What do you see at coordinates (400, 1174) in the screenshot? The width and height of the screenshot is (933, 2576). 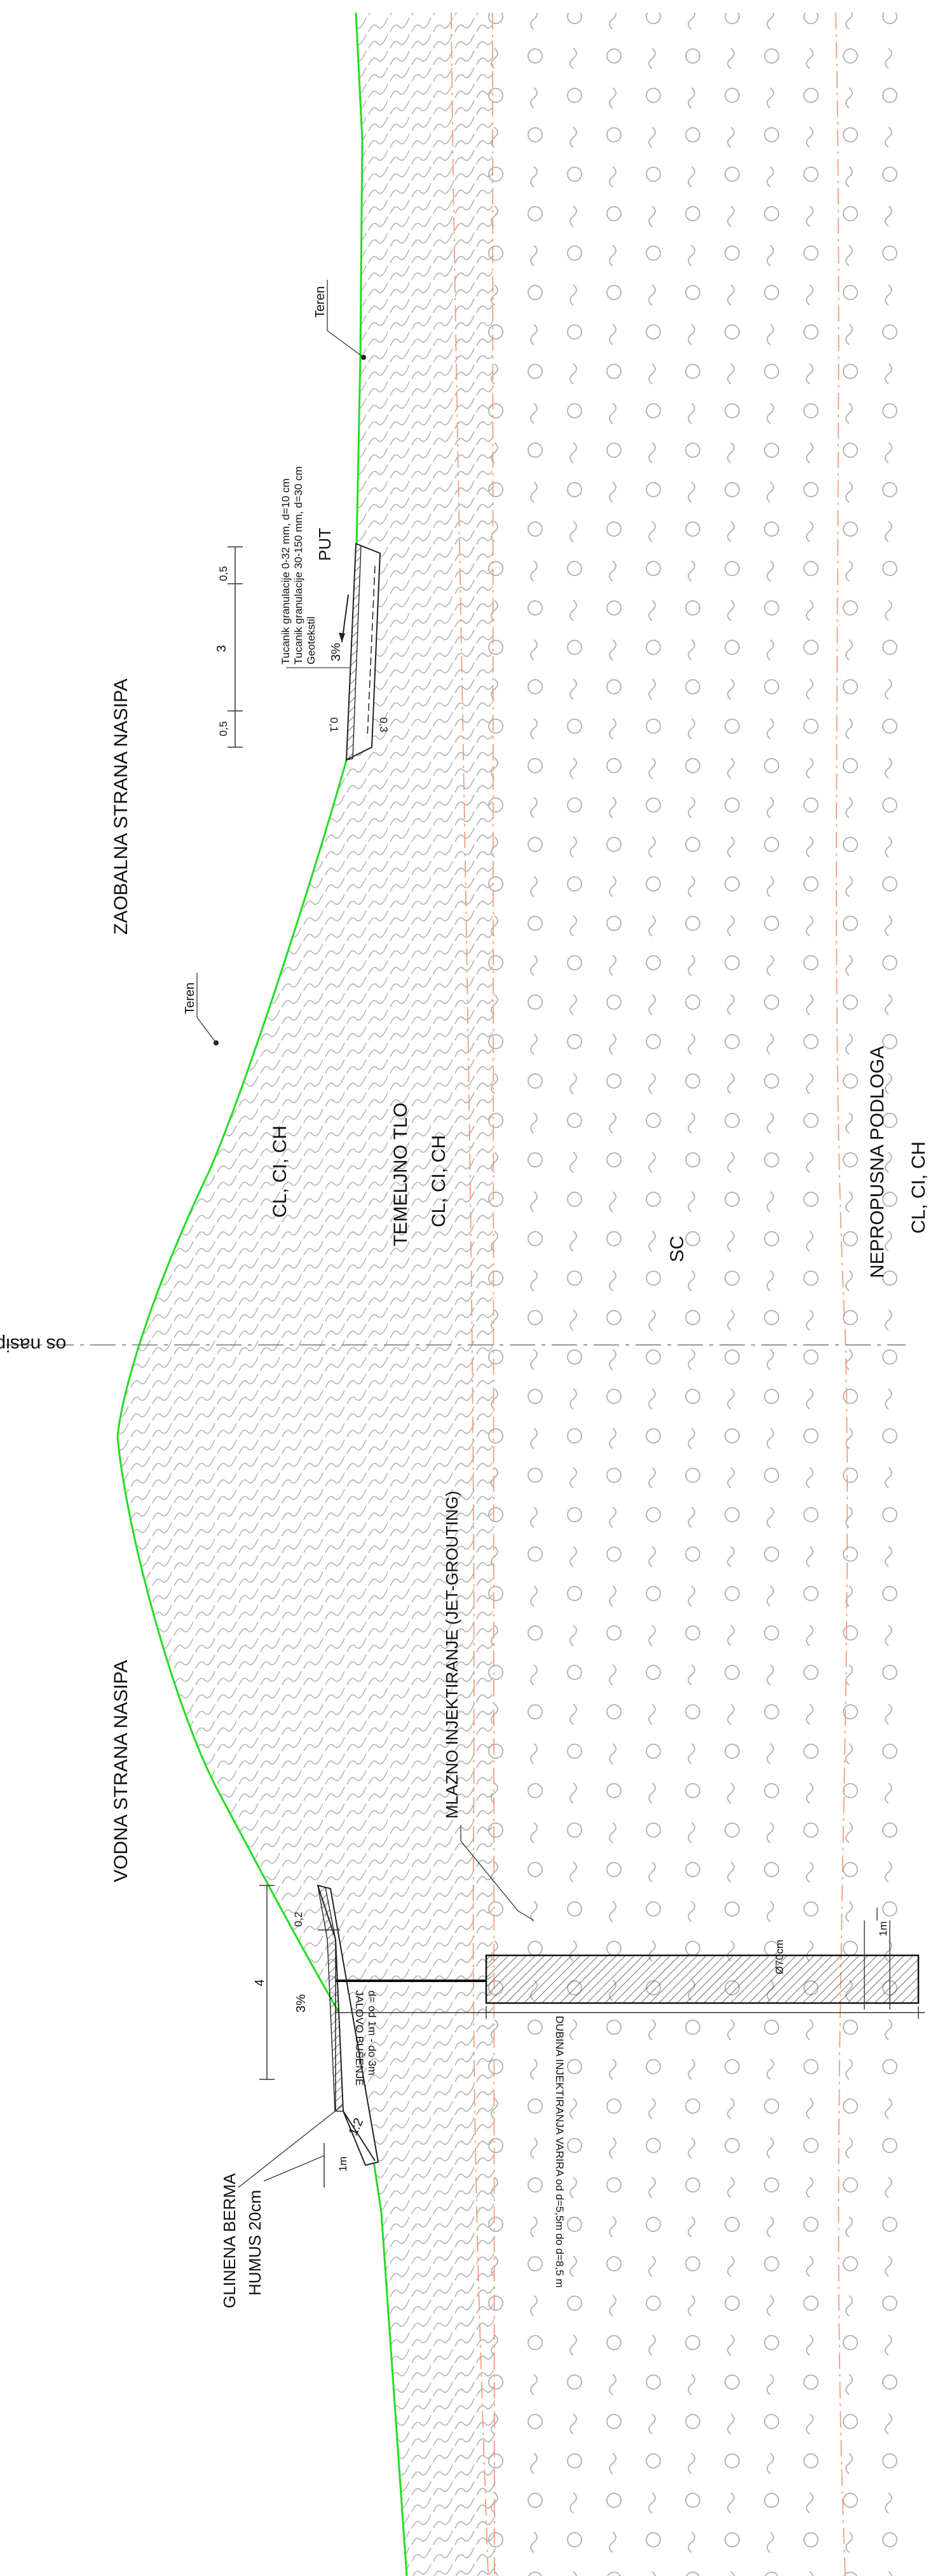 I see `foundation-title: TEMELJNO TLO` at bounding box center [400, 1174].